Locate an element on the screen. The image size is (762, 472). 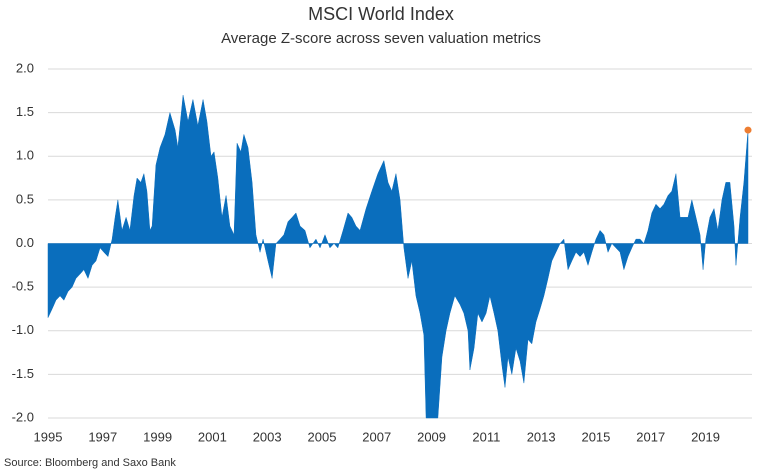
source-note: Source: Bloomberg and Saxo Bank is located at coordinates (90, 463).